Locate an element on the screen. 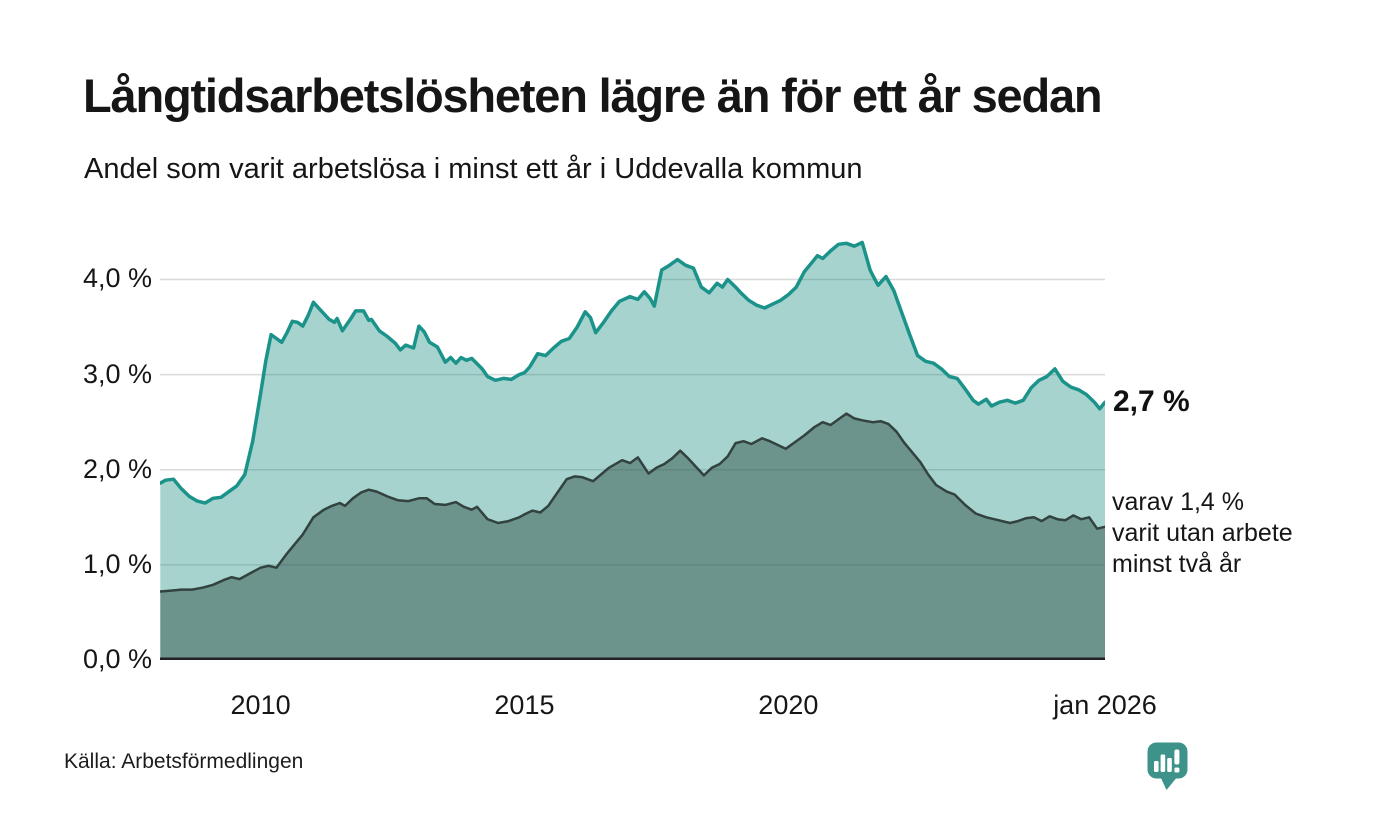  x-tick-label: 2015 is located at coordinates (524, 705).